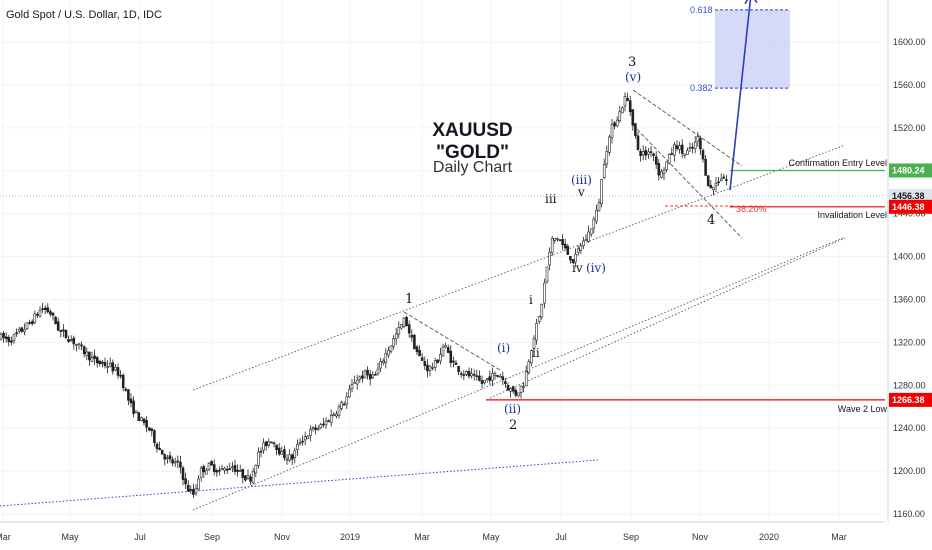  Describe the element at coordinates (751, 2) in the screenshot. I see `arrow-head` at that location.